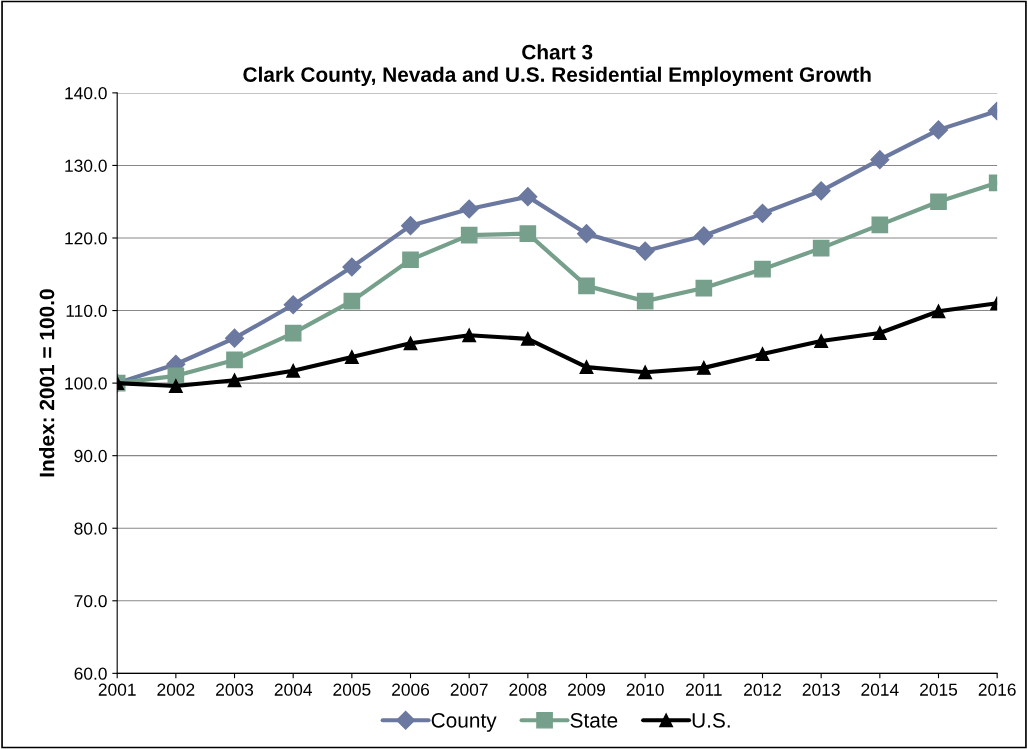 The width and height of the screenshot is (1028, 749). What do you see at coordinates (557, 65) in the screenshot?
I see `chart-title: Chart 3 Clark County, Nevada and U.S. Residential Employment Growth` at bounding box center [557, 65].